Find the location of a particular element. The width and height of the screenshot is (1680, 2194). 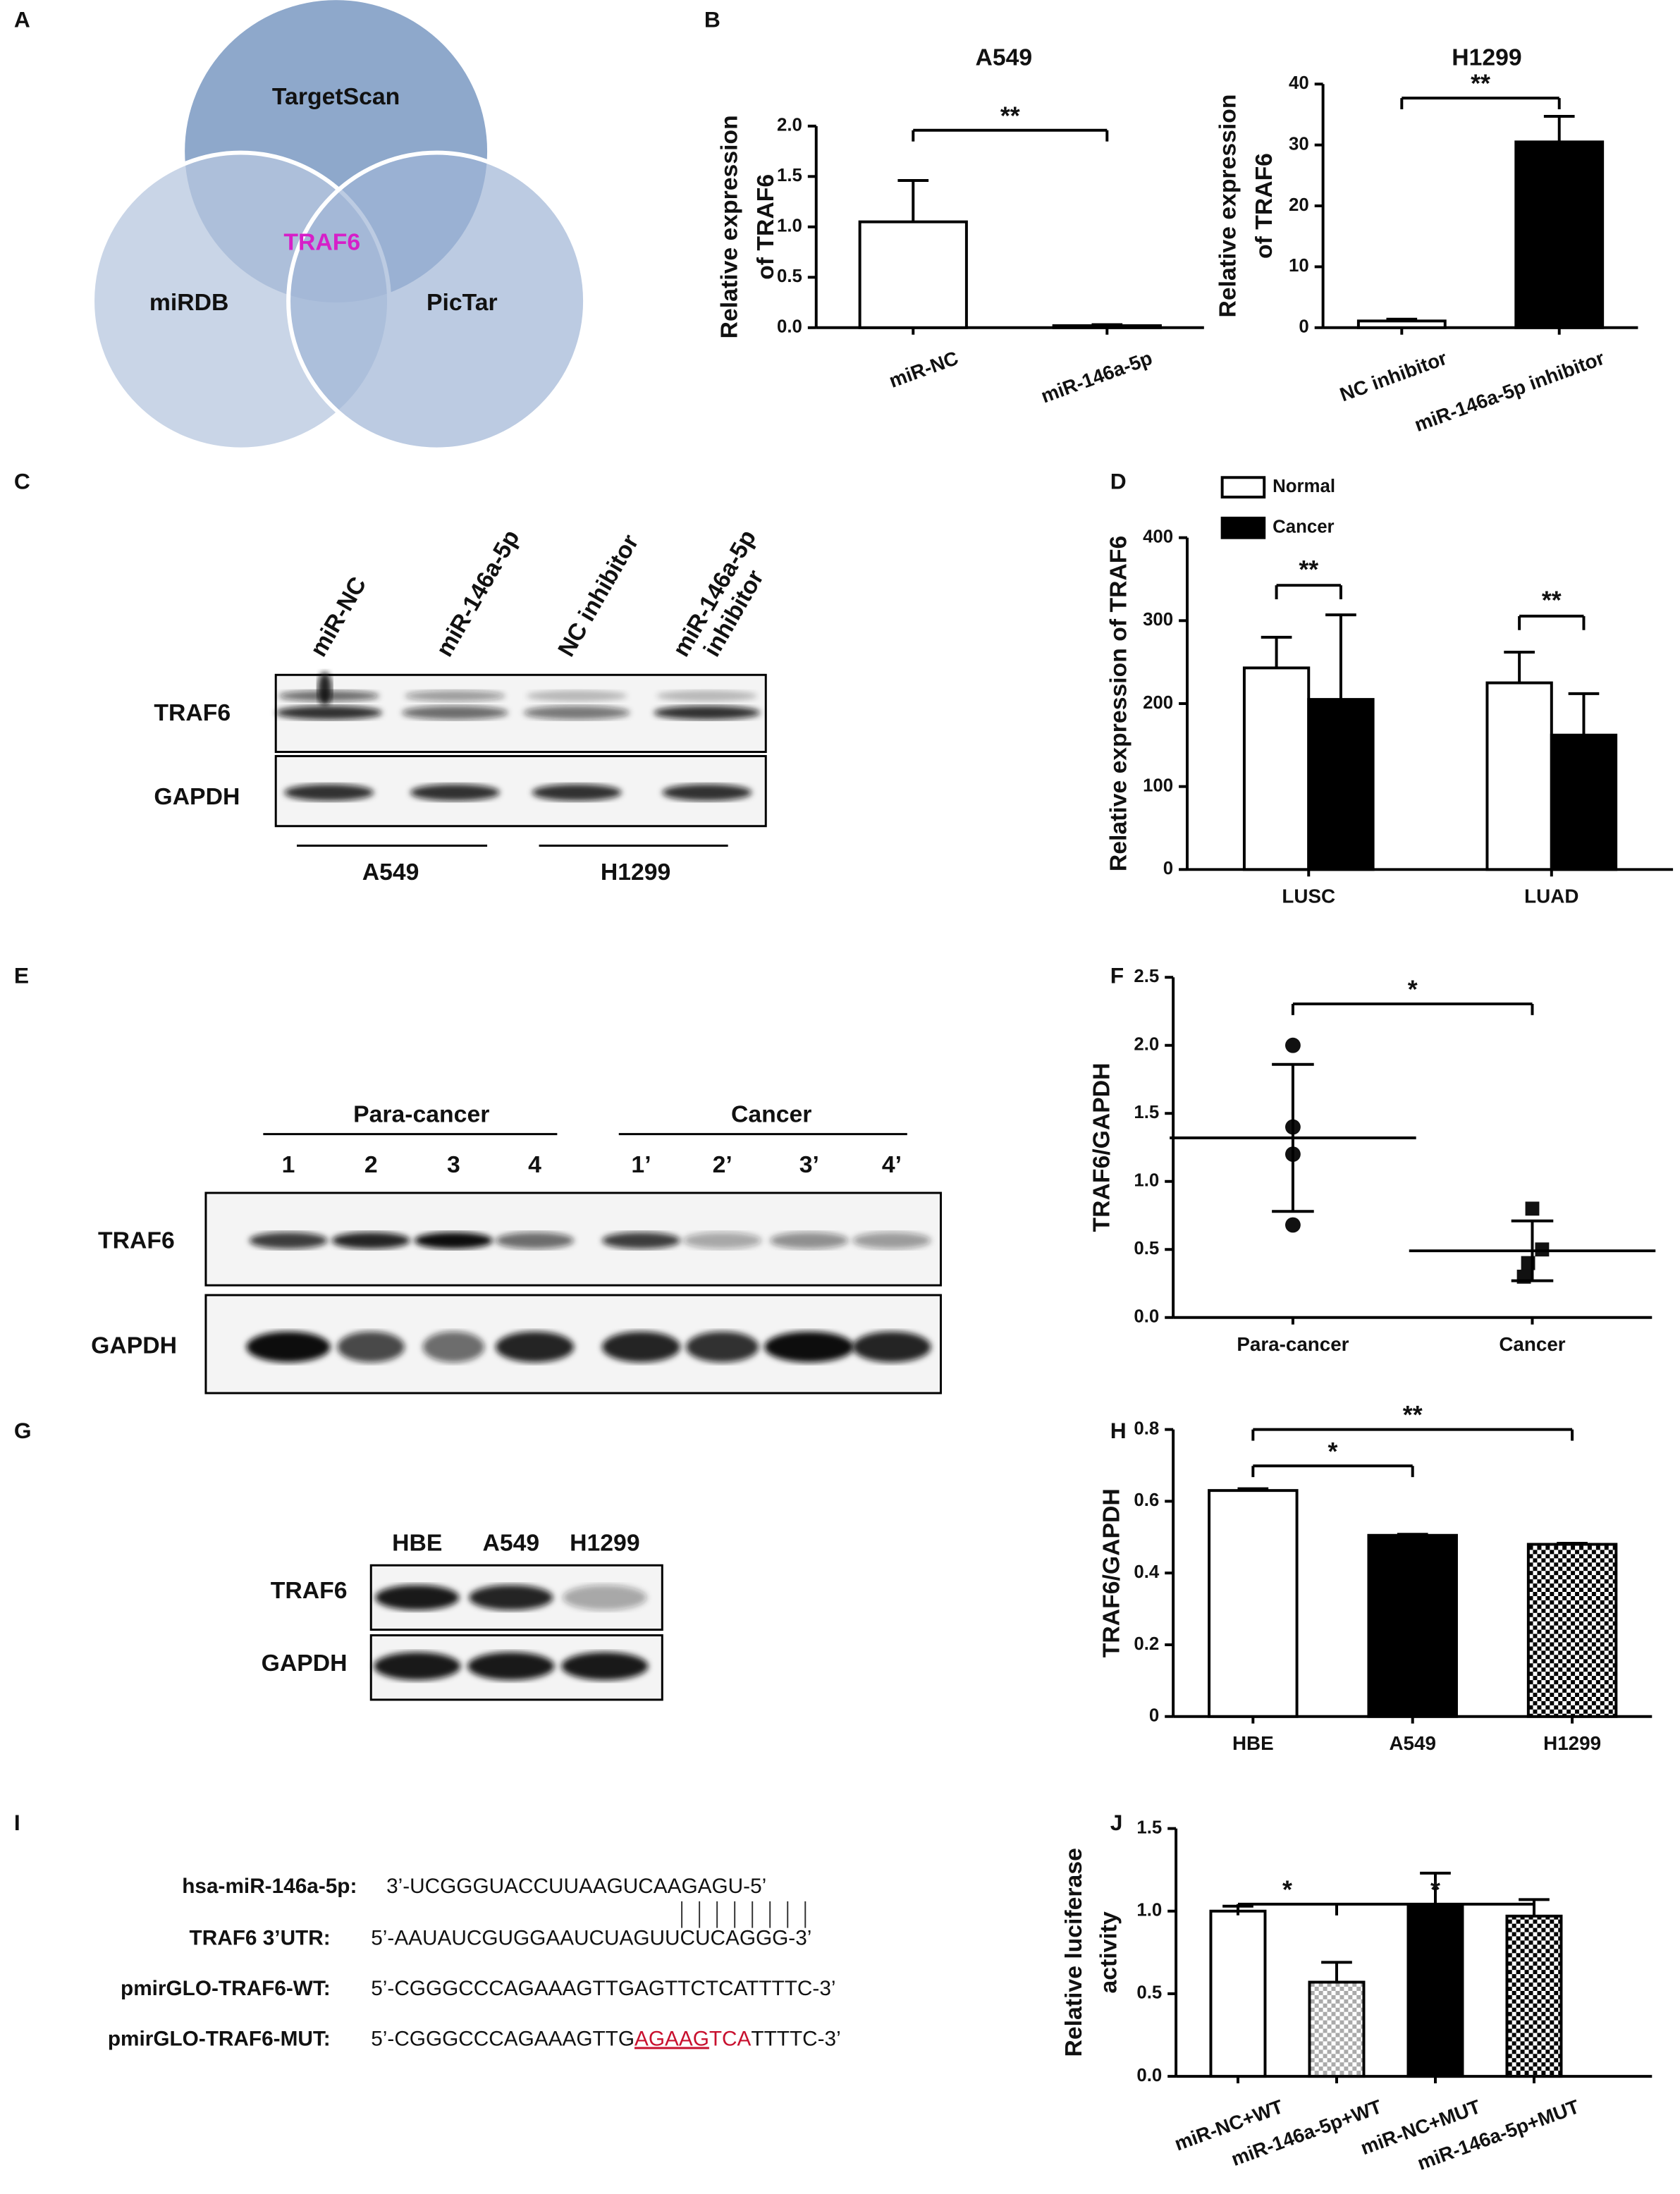

lane-label: A549 is located at coordinates (511, 1543).